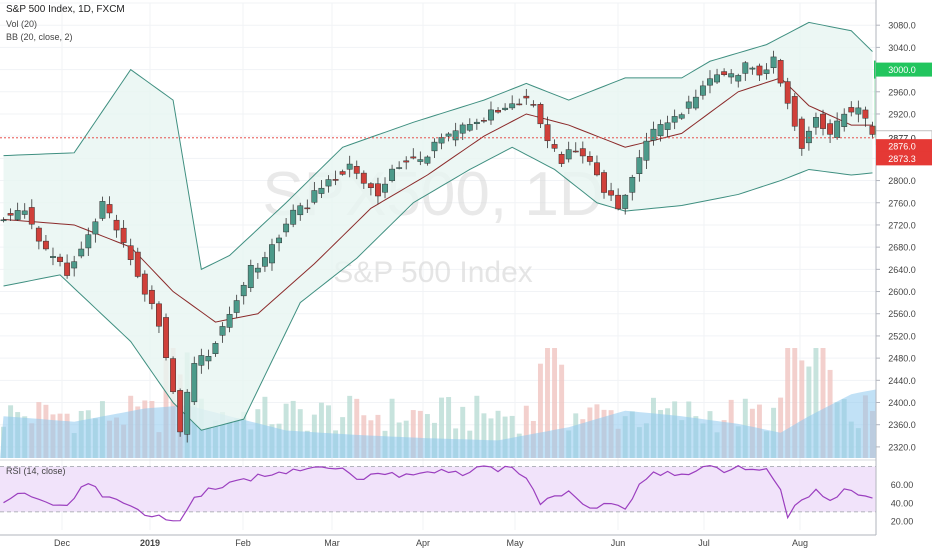  I want to click on price-tick-label: 2360.0, so click(902, 425).